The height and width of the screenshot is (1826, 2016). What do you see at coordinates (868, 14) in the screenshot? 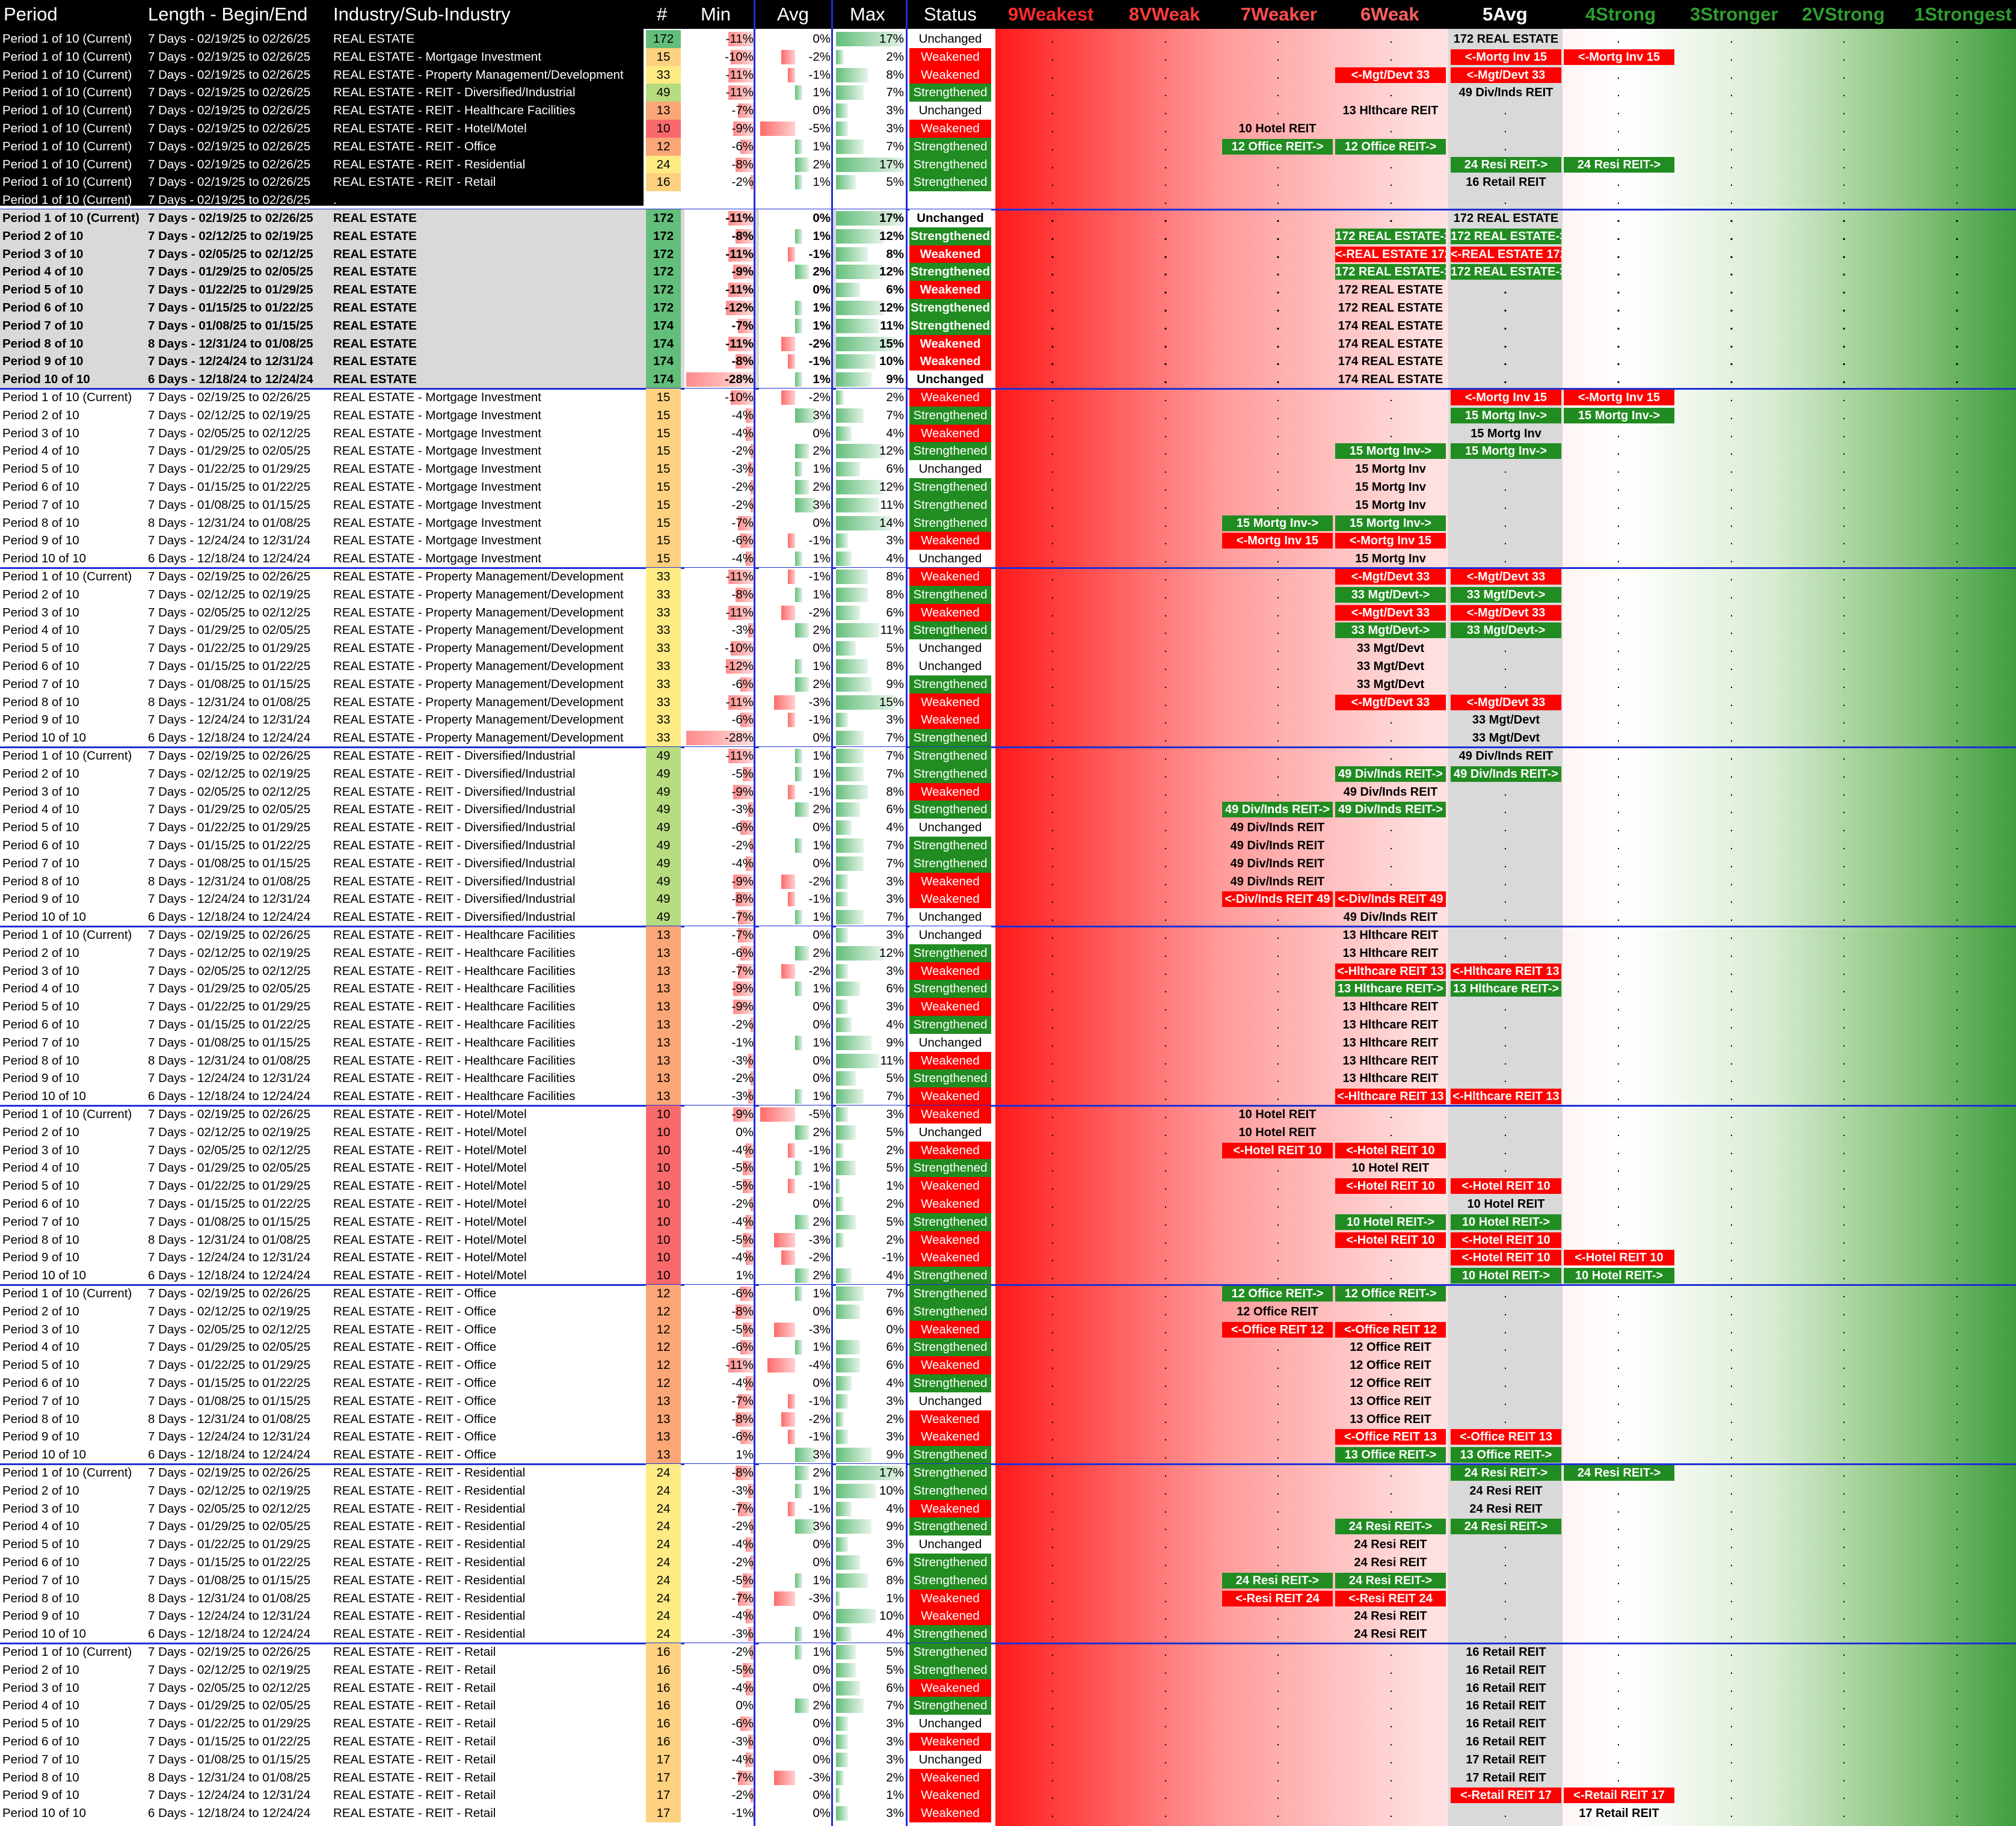
I see `header-max: Max` at bounding box center [868, 14].